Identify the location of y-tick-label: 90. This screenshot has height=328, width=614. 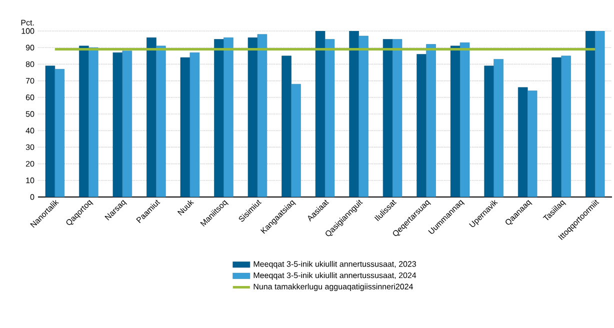
(30, 47).